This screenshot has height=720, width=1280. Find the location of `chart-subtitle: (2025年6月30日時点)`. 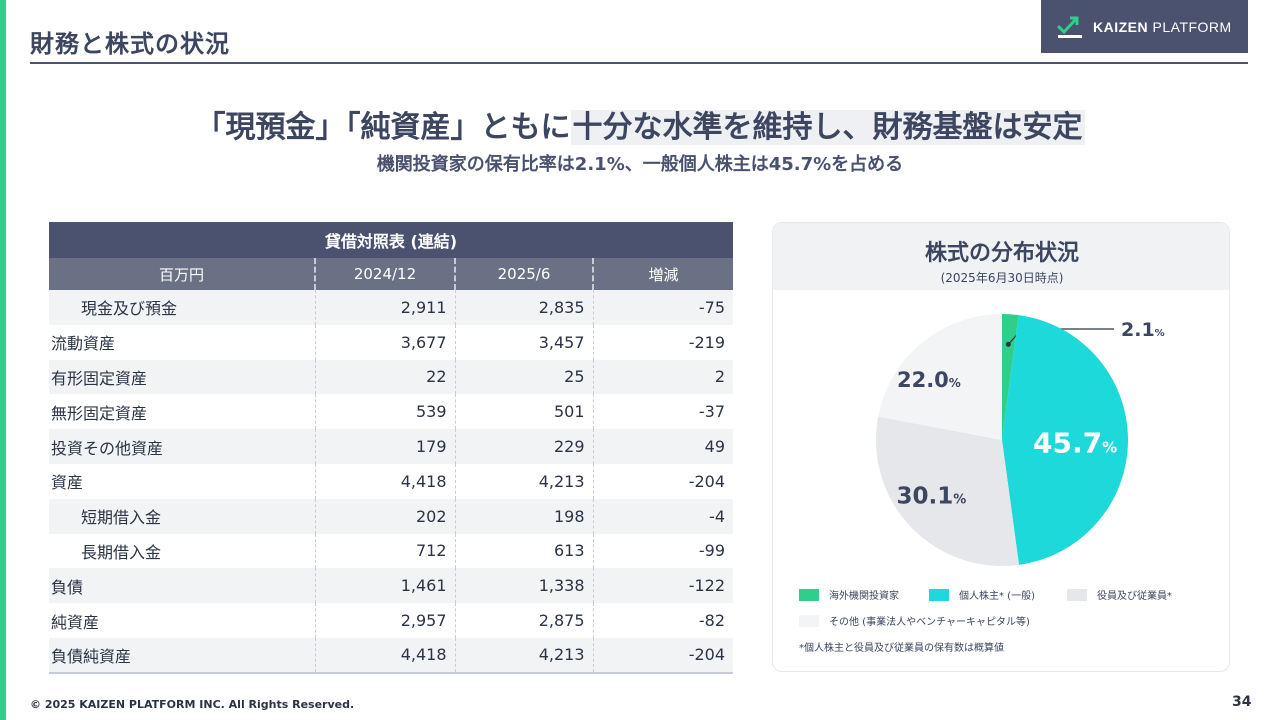

chart-subtitle: (2025年6月30日時点) is located at coordinates (1002, 278).